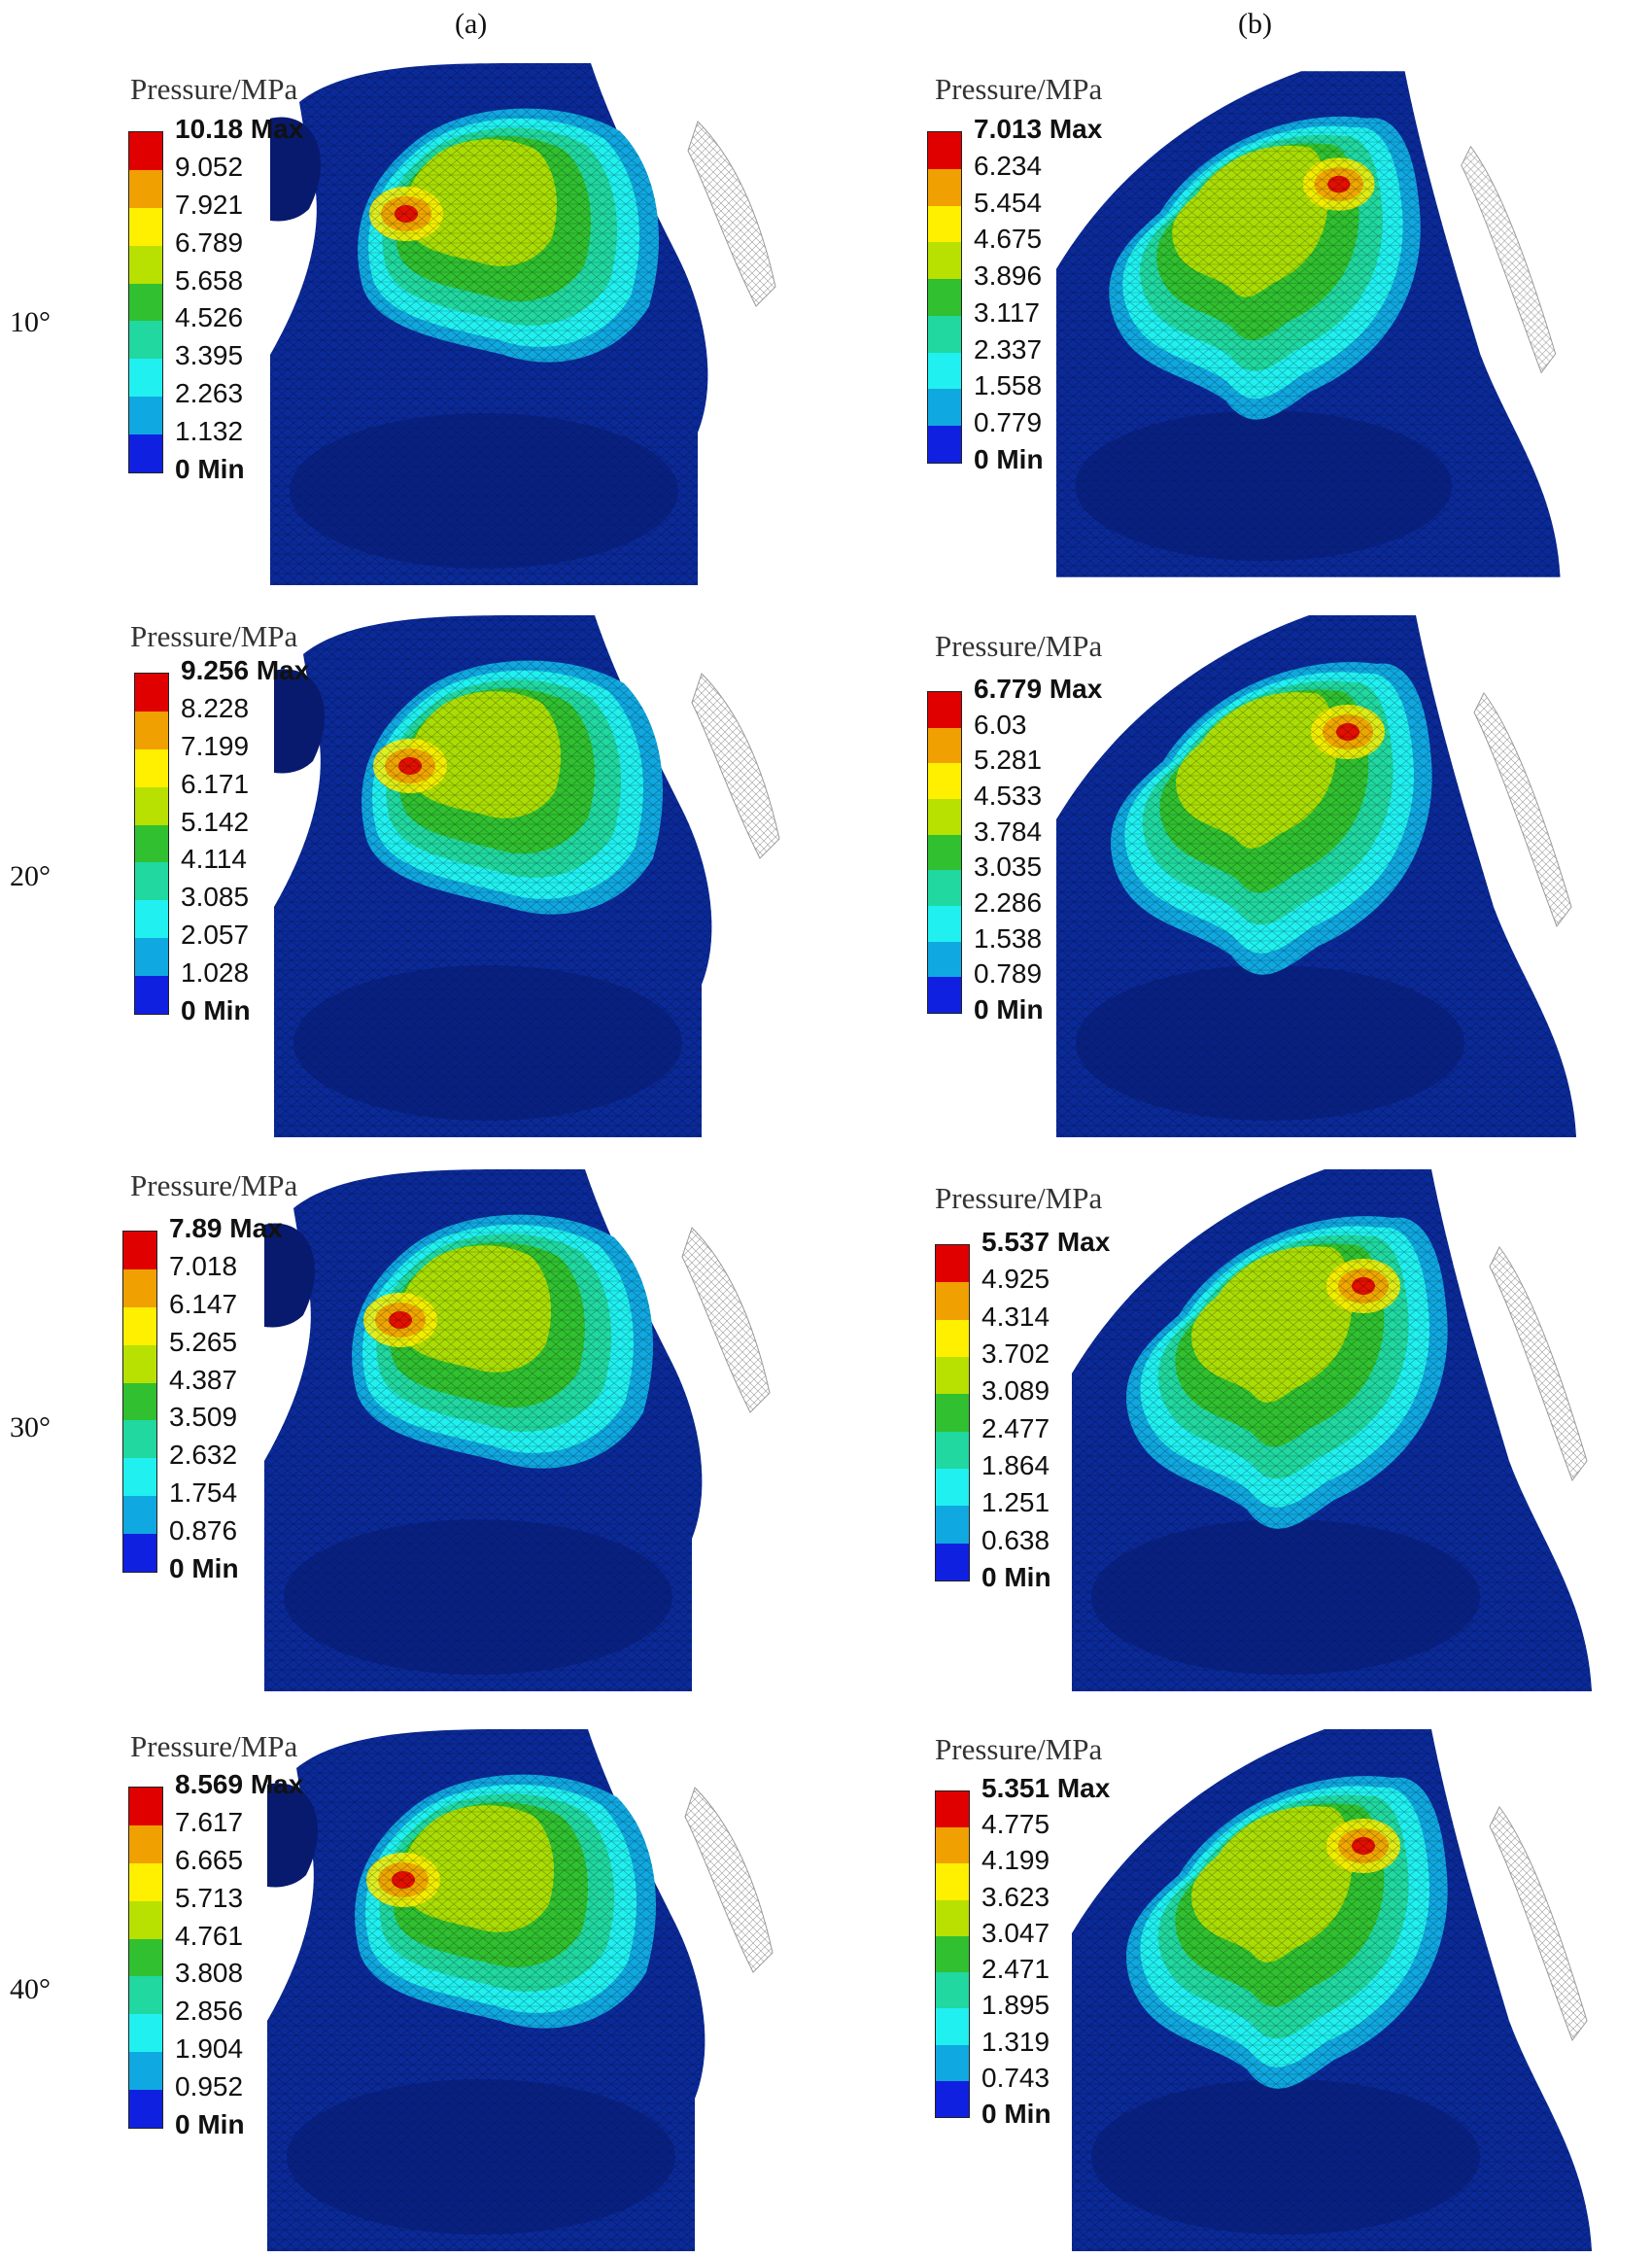 The image size is (1652, 2258). Describe the element at coordinates (1009, 165) in the screenshot. I see `legend-tick-label: 6.234` at that location.